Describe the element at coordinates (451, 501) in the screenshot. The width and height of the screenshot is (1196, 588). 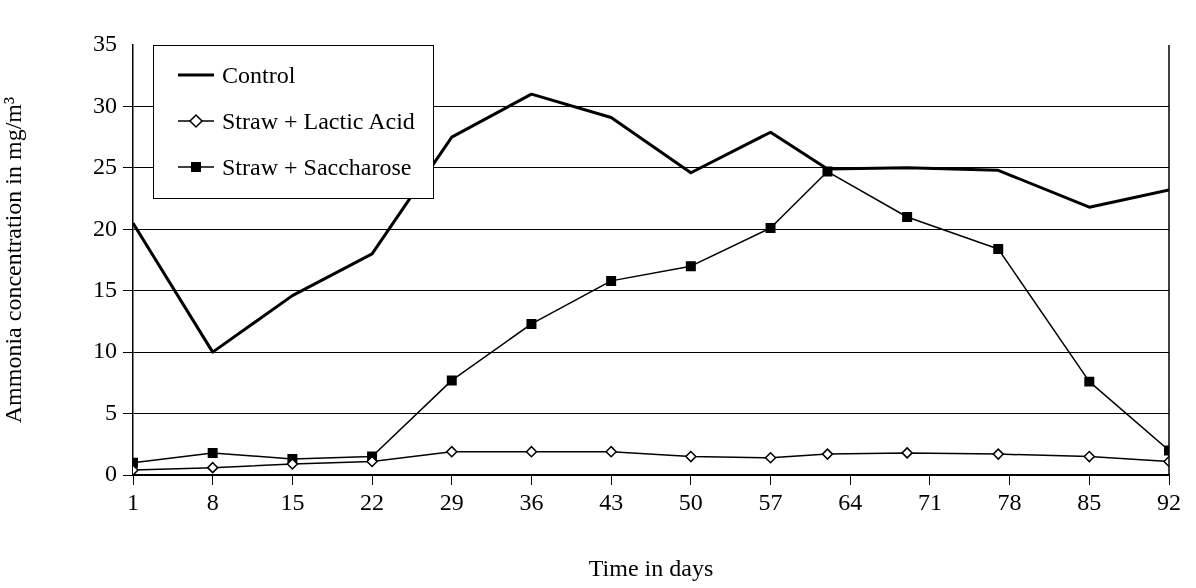
I see `x-tick-label: 29` at that location.